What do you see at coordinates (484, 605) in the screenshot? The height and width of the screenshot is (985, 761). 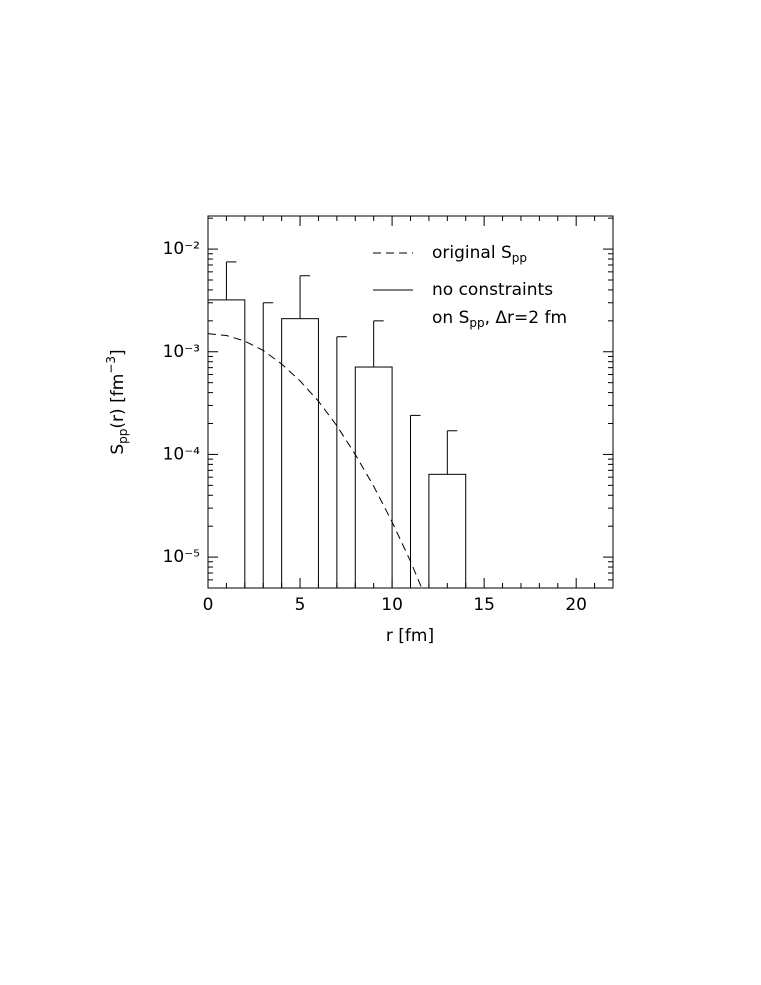 I see `x-tick-label: 15` at bounding box center [484, 605].